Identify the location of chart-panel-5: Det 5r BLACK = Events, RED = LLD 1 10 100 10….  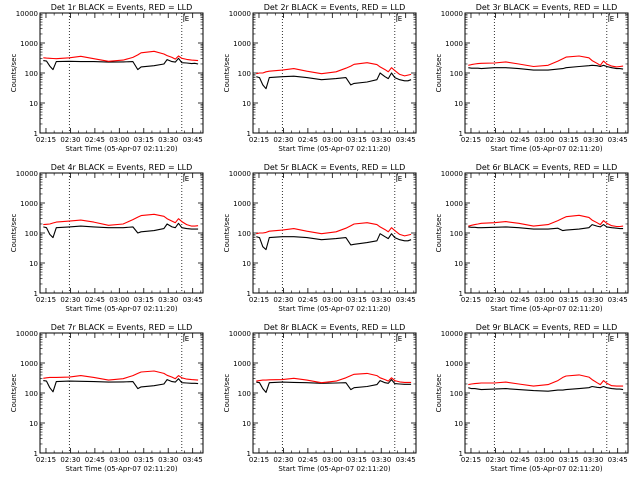
(320, 238).